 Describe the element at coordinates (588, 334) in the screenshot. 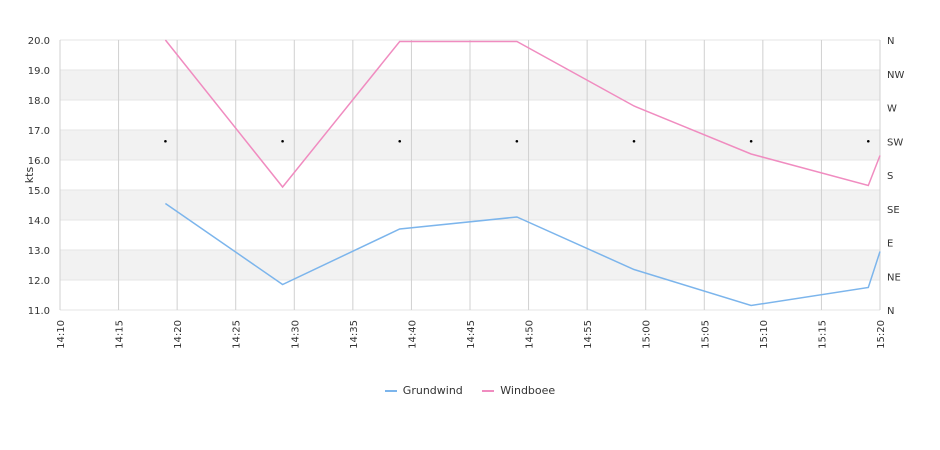

I see `x-tick-label: 14:55` at that location.